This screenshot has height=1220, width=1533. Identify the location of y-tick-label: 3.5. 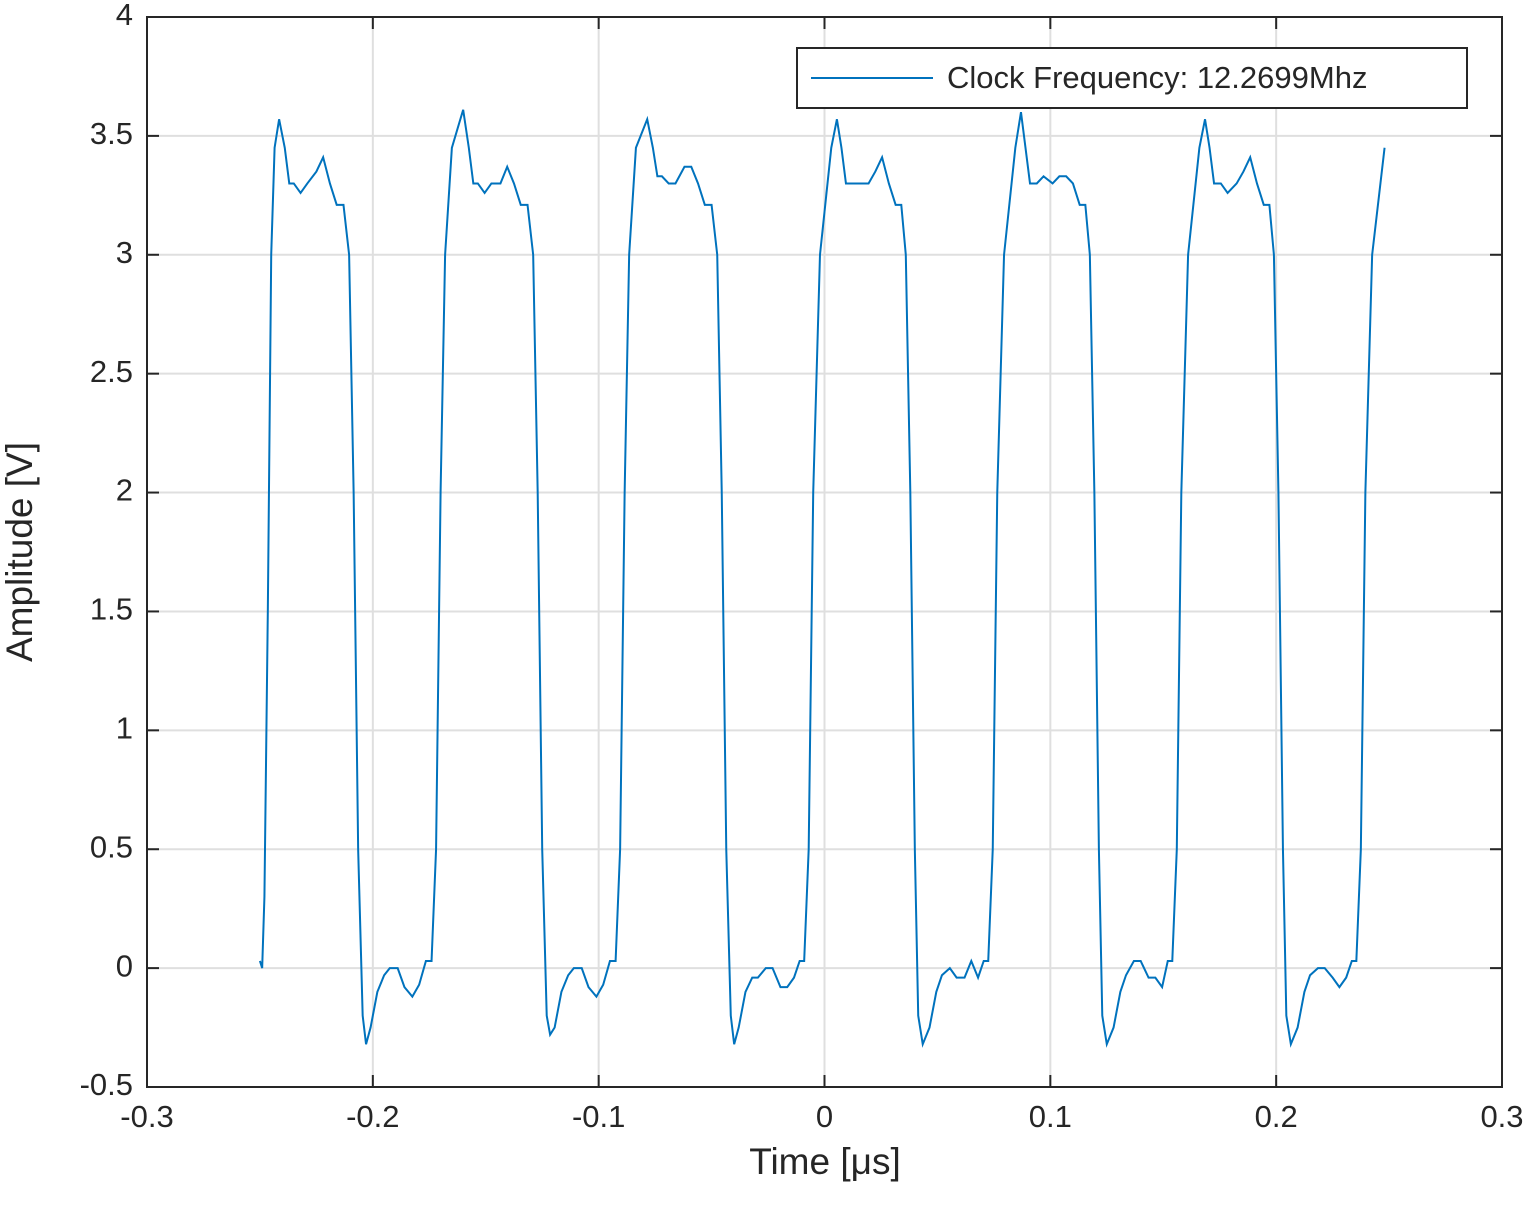
(111, 133).